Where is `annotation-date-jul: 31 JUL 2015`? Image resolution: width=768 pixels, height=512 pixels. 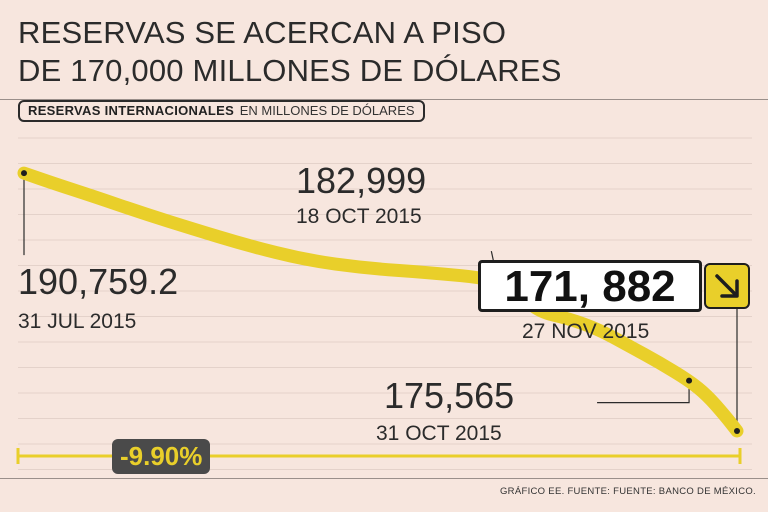 annotation-date-jul: 31 JUL 2015 is located at coordinates (77, 321).